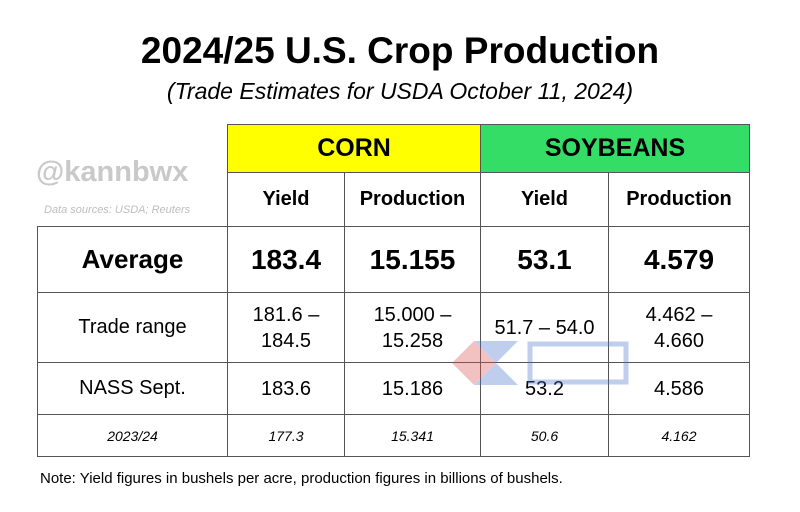 The height and width of the screenshot is (512, 800). Describe the element at coordinates (286, 435) in the screenshot. I see `cell-prior-corn-yield: 177.3` at that location.